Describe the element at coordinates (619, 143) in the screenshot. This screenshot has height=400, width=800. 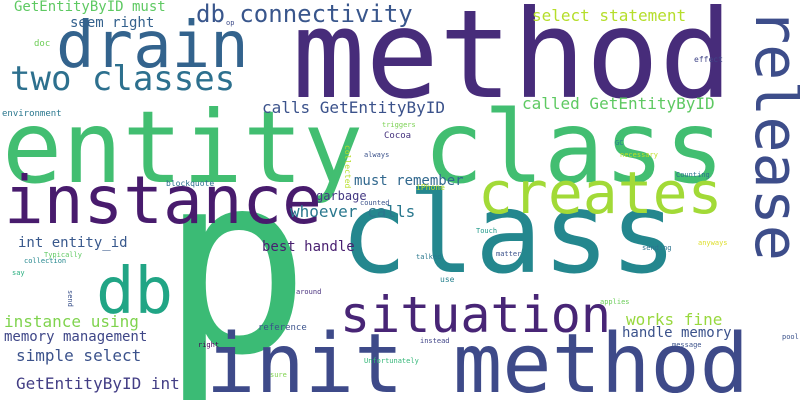
I see `word-gc: GC` at that location.